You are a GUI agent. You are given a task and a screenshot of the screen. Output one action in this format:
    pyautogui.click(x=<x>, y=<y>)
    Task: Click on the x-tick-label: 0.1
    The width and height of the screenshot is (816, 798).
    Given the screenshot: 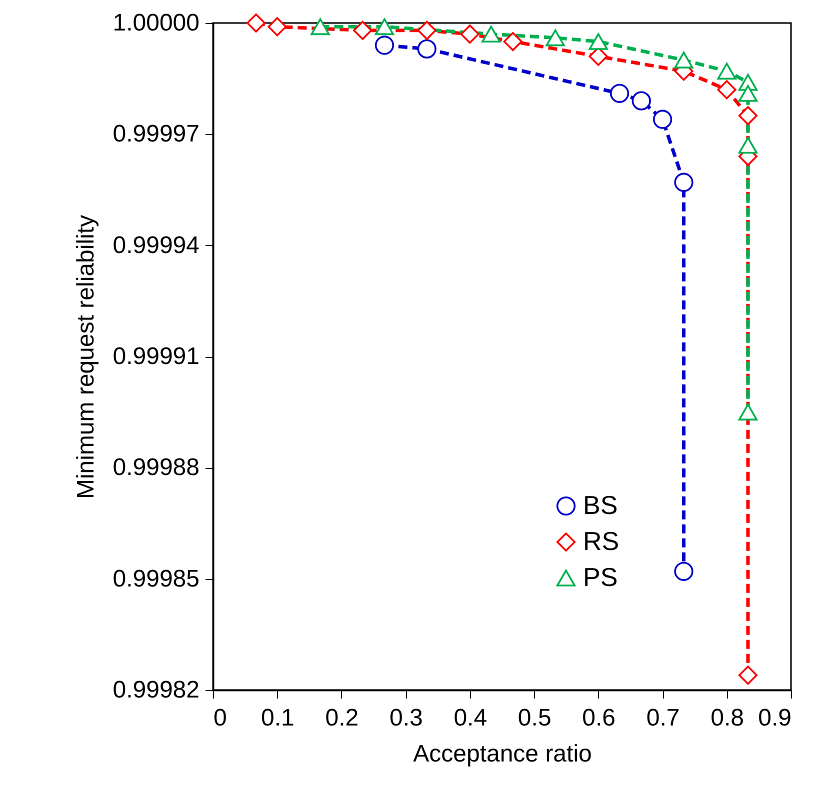 What is the action you would take?
    pyautogui.click(x=277, y=718)
    